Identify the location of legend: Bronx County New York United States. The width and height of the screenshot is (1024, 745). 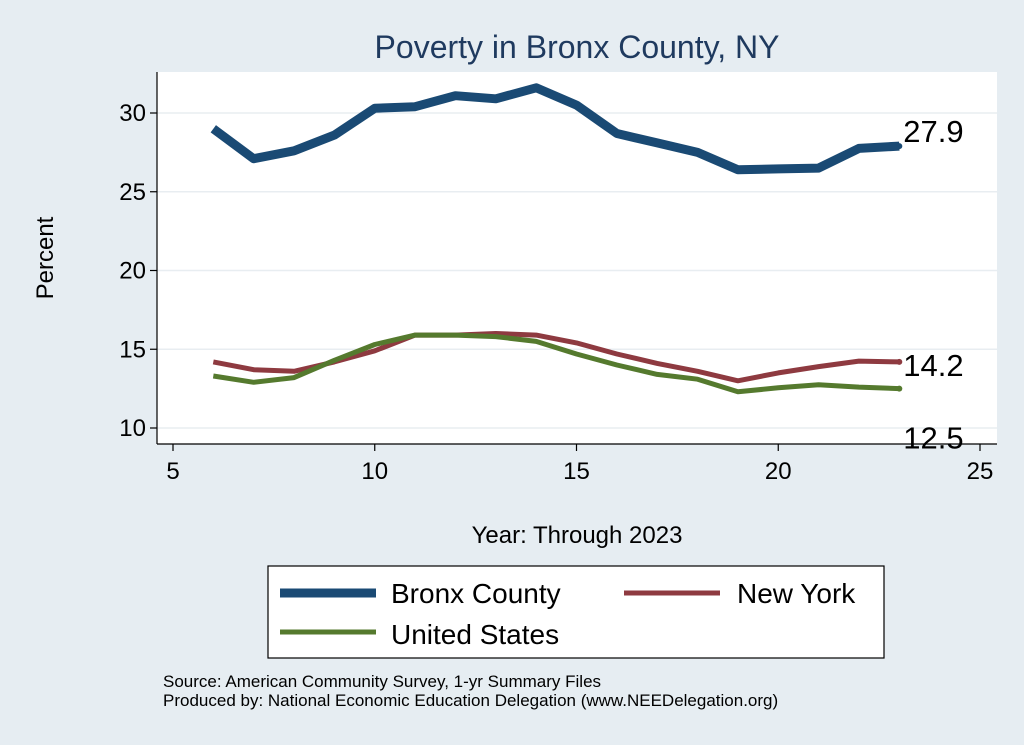
(576, 612).